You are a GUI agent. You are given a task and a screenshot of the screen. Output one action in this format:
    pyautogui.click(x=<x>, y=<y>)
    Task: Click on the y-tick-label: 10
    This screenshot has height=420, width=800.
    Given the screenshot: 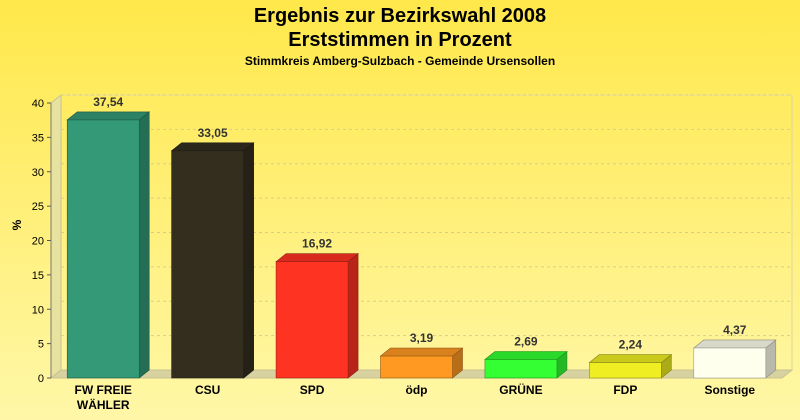 What is the action you would take?
    pyautogui.click(x=38, y=310)
    